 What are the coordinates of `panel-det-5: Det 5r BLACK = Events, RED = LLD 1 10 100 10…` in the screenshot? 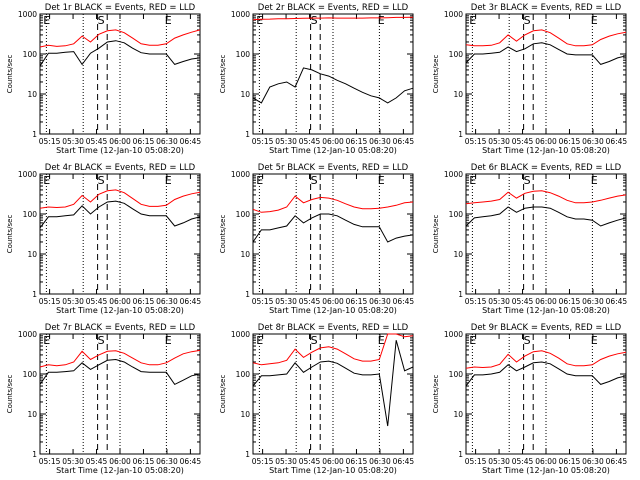 It's located at (316, 239).